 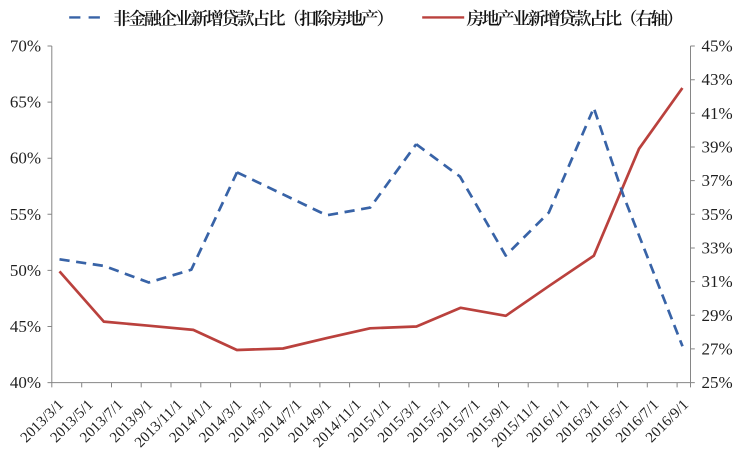 What do you see at coordinates (717, 147) in the screenshot?
I see `svg-text: 39%` at bounding box center [717, 147].